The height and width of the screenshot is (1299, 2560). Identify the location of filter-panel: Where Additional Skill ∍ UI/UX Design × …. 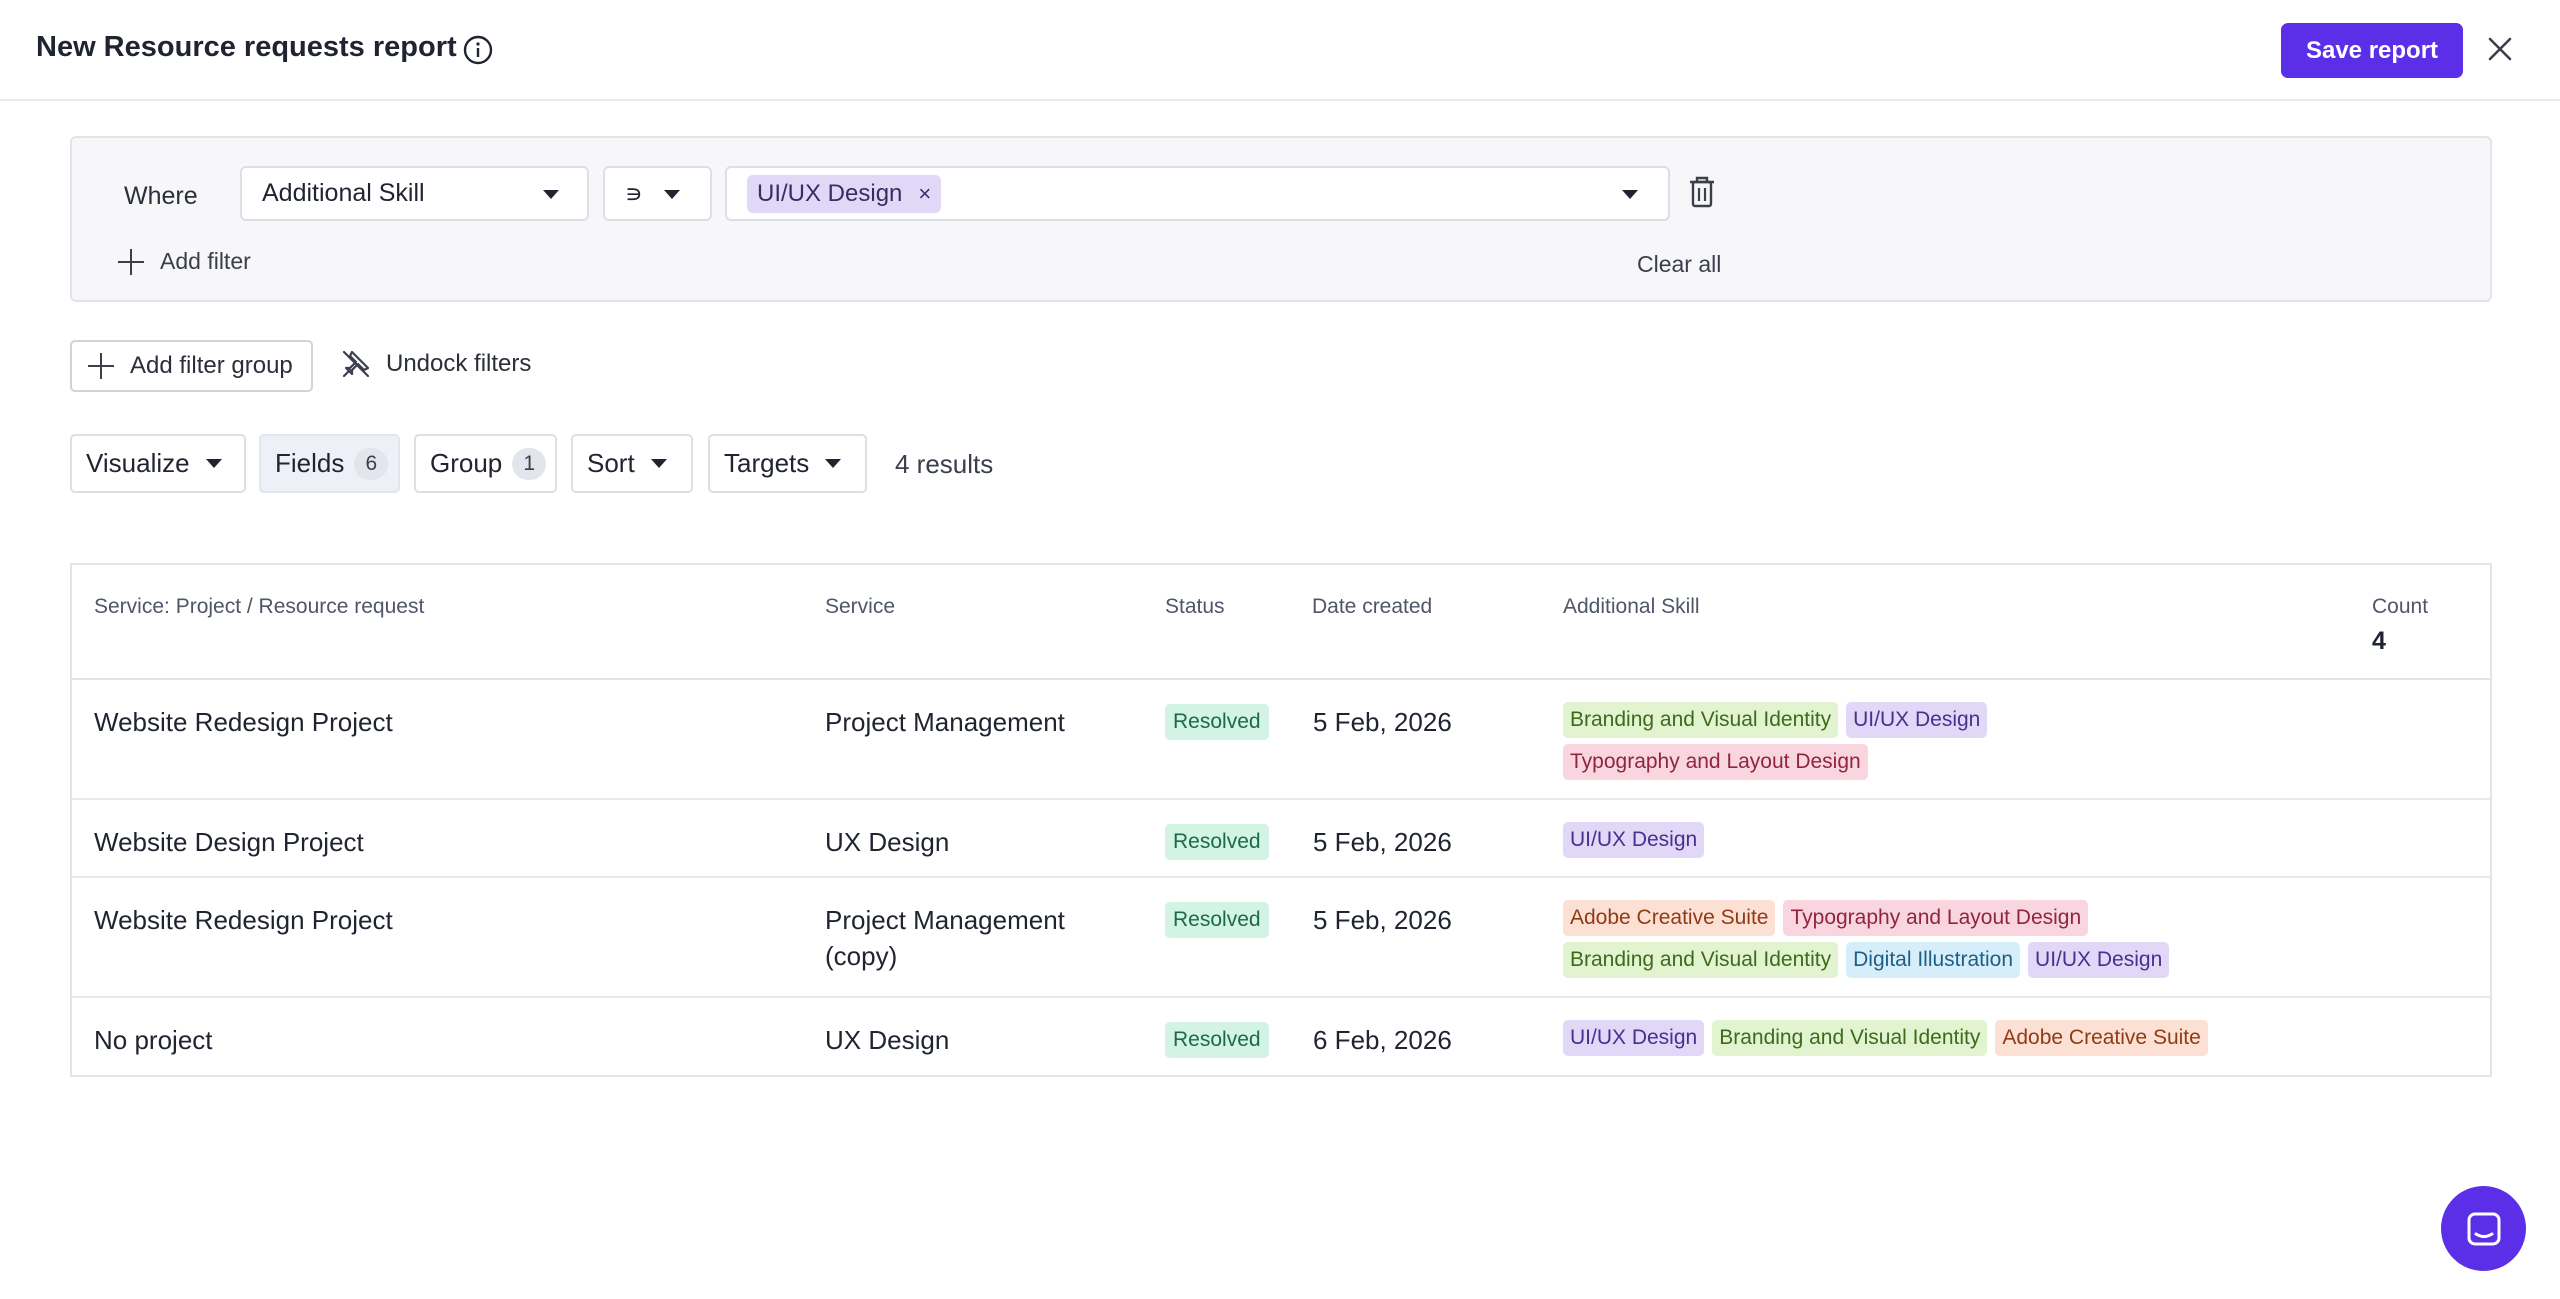
(1281, 219).